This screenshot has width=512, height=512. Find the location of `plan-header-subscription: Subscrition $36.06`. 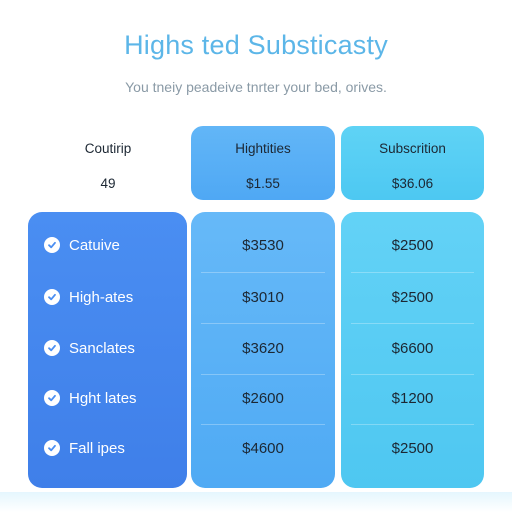

plan-header-subscription: Subscrition $36.06 is located at coordinates (412, 163).